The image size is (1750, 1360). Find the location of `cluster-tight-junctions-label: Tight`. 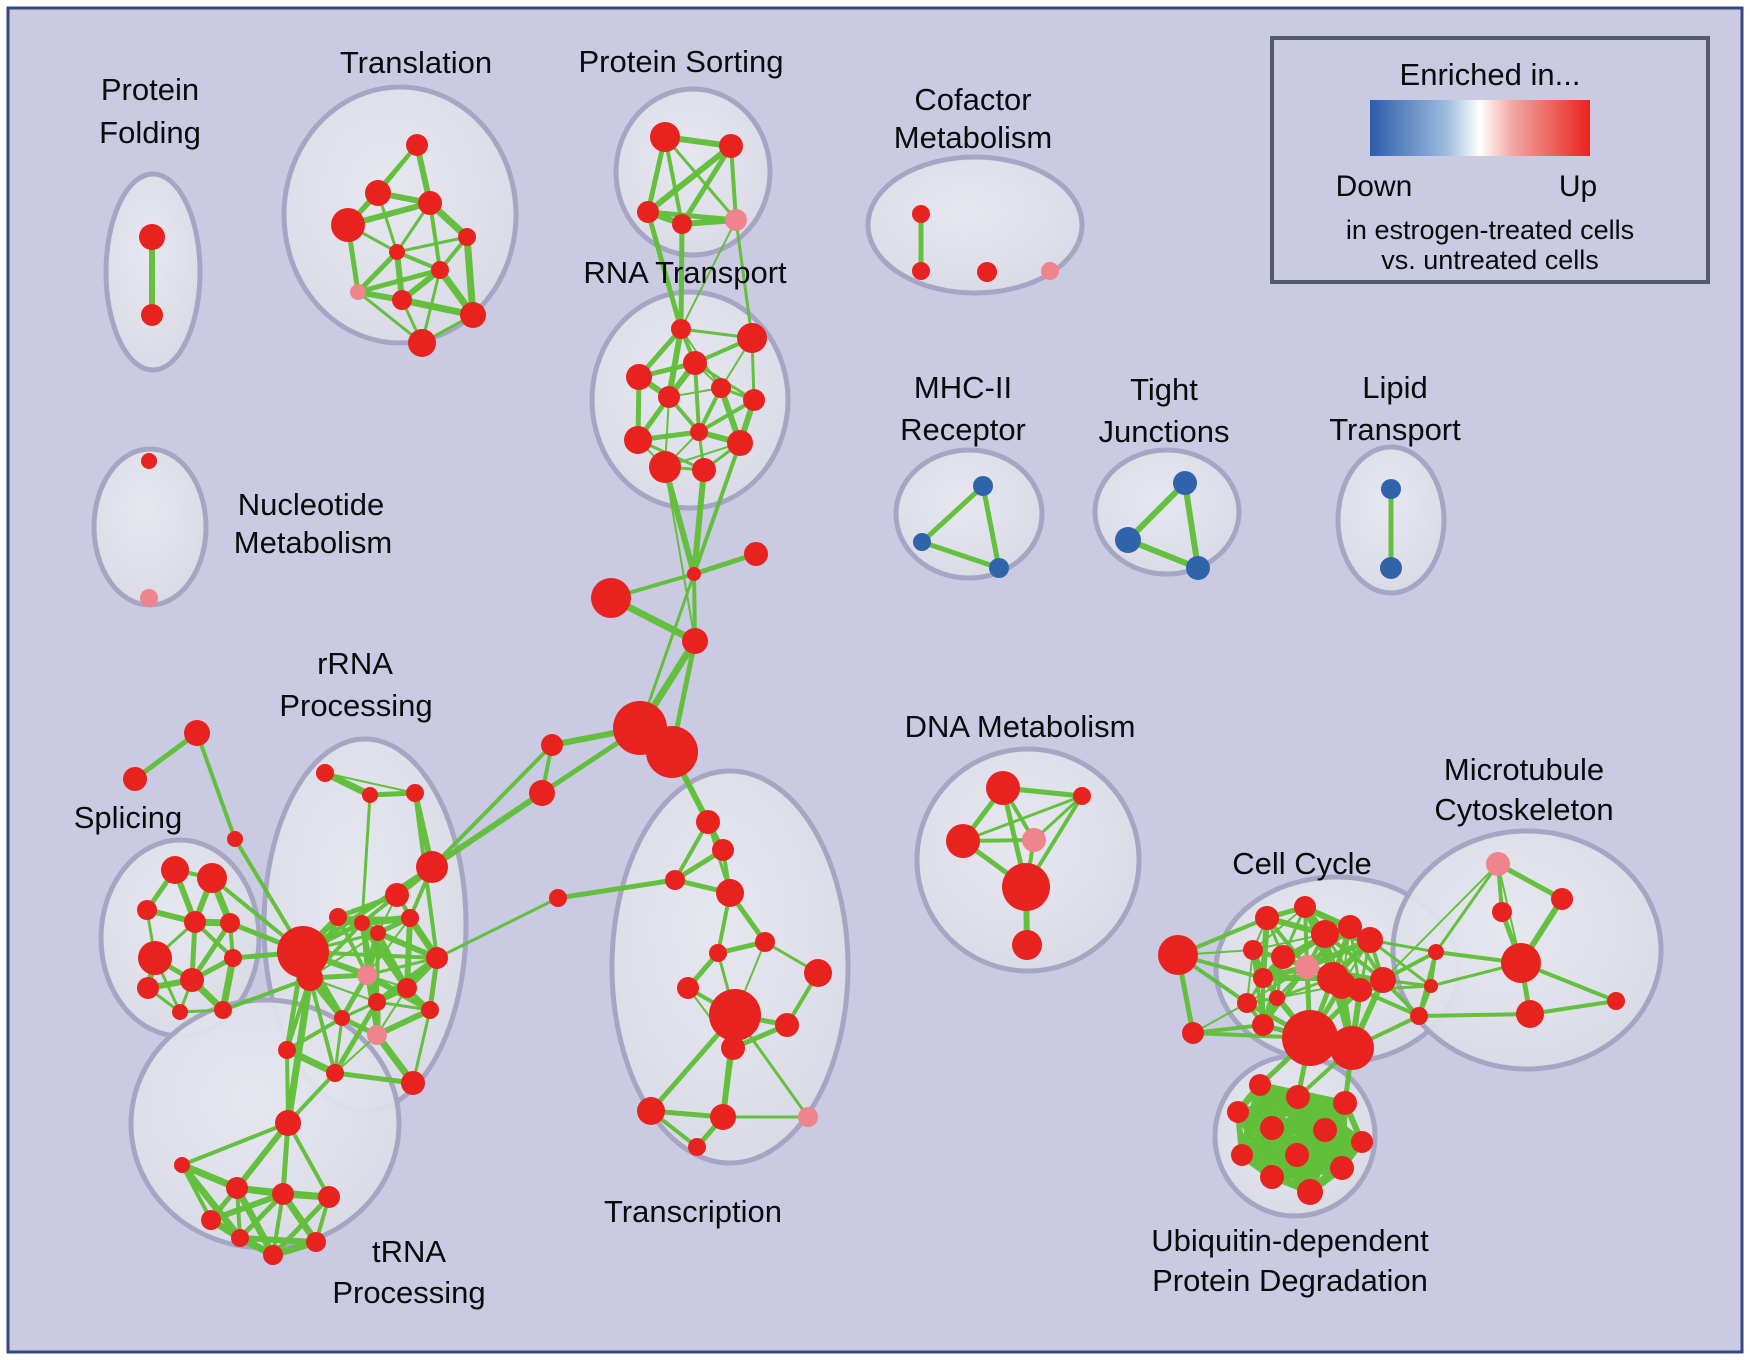

cluster-tight-junctions-label: Tight is located at coordinates (1164, 389).